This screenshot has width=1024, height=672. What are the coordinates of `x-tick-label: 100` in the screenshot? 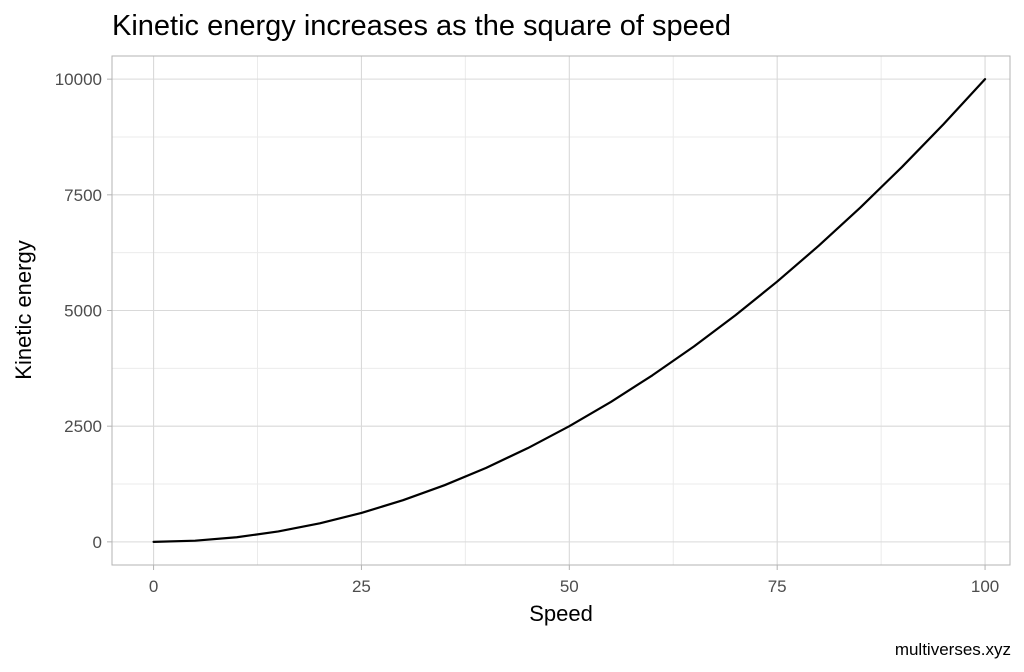 It's located at (985, 586).